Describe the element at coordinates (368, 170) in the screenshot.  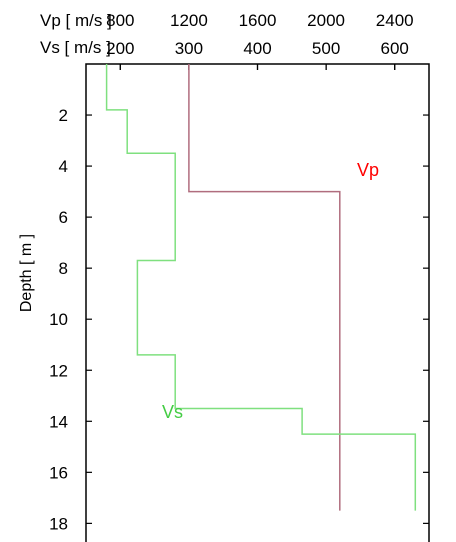
I see `series-label-vp: Vp` at that location.